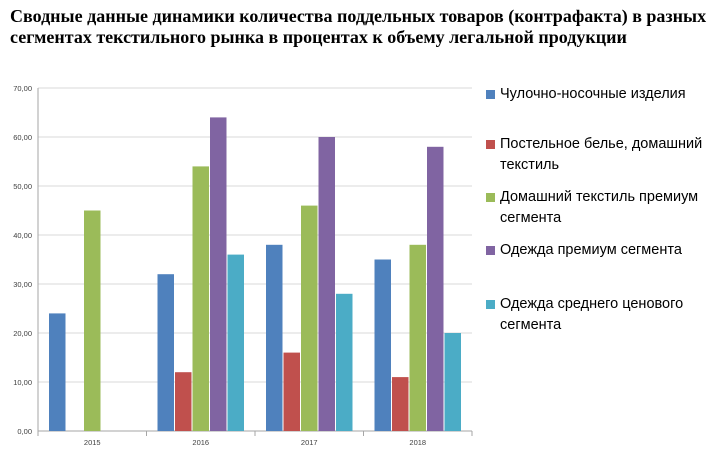 This screenshot has height=453, width=720. What do you see at coordinates (22, 284) in the screenshot?
I see `y-tick-label: 30,00` at bounding box center [22, 284].